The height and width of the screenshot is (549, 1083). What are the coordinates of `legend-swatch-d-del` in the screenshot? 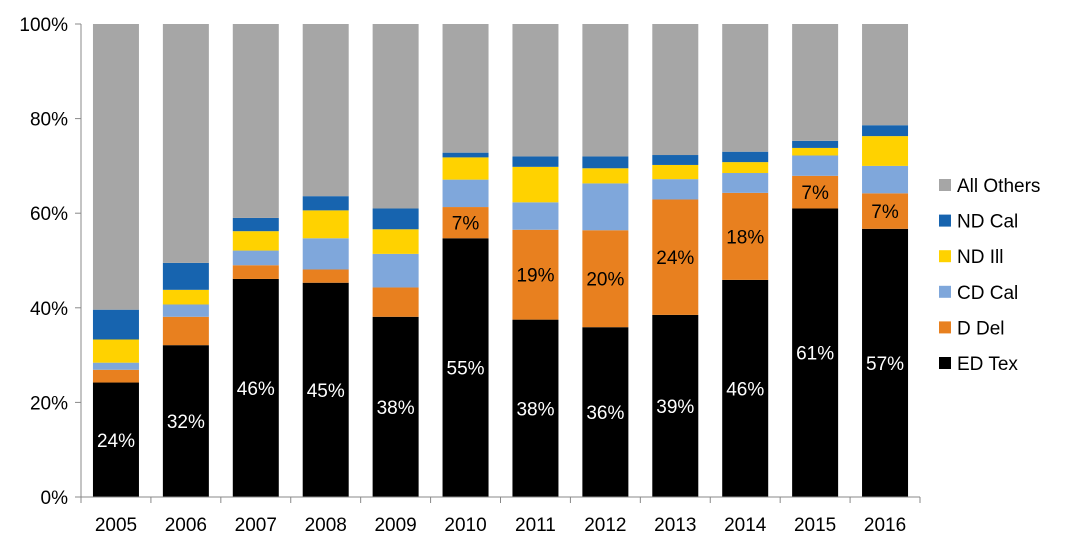 It's located at (945, 327).